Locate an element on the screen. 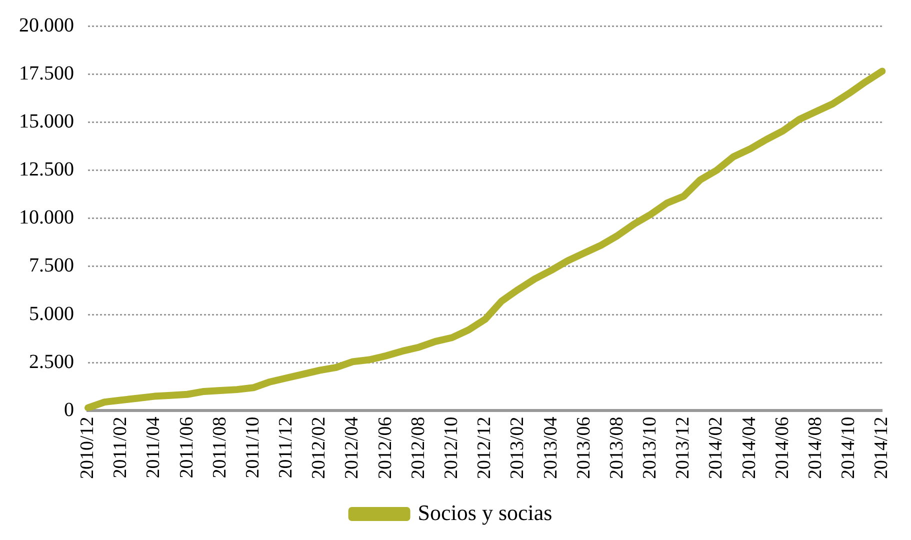  legend-label: Socios y socias is located at coordinates (485, 512).